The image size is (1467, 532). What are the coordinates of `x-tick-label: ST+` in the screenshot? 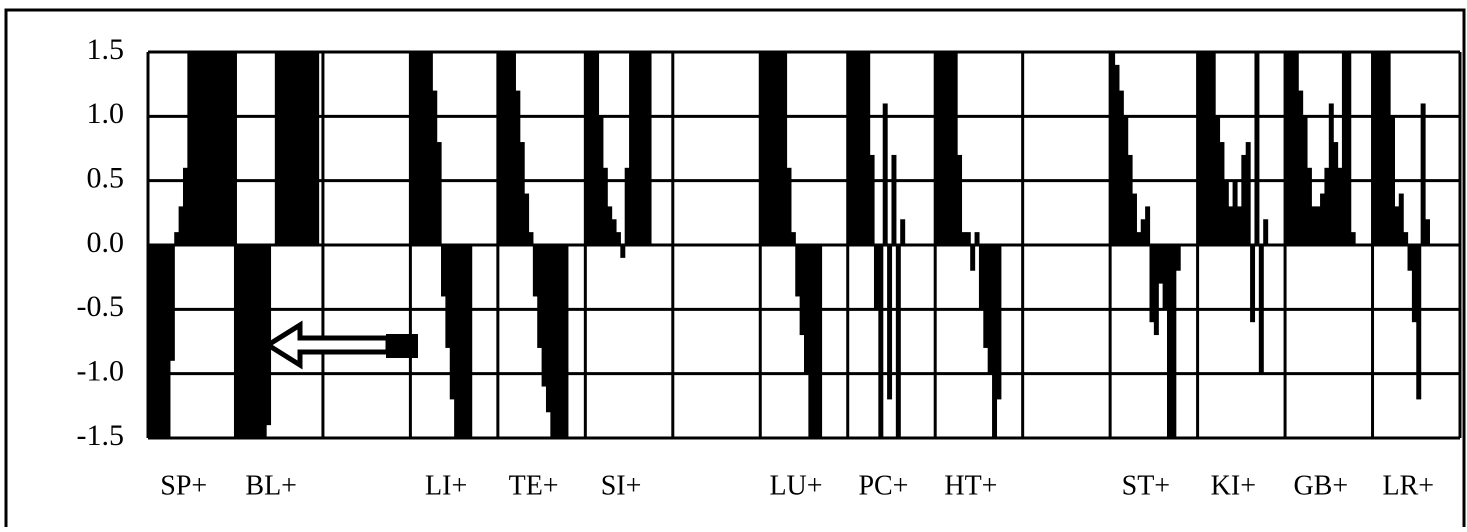 It's located at (1146, 485).